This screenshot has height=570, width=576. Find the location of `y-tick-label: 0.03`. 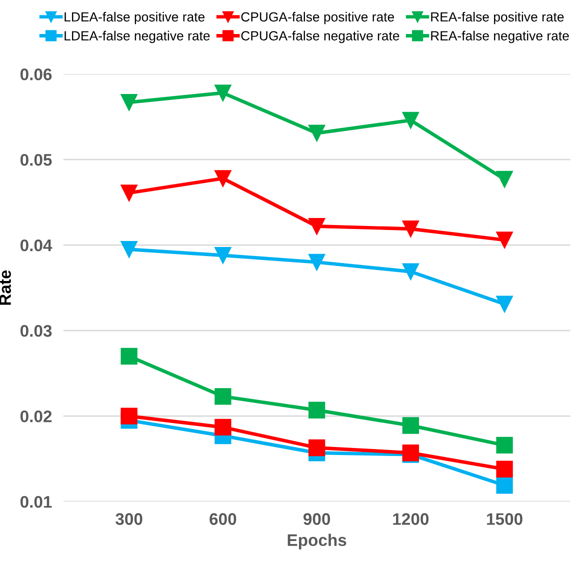

y-tick-label: 0.03 is located at coordinates (36, 331).